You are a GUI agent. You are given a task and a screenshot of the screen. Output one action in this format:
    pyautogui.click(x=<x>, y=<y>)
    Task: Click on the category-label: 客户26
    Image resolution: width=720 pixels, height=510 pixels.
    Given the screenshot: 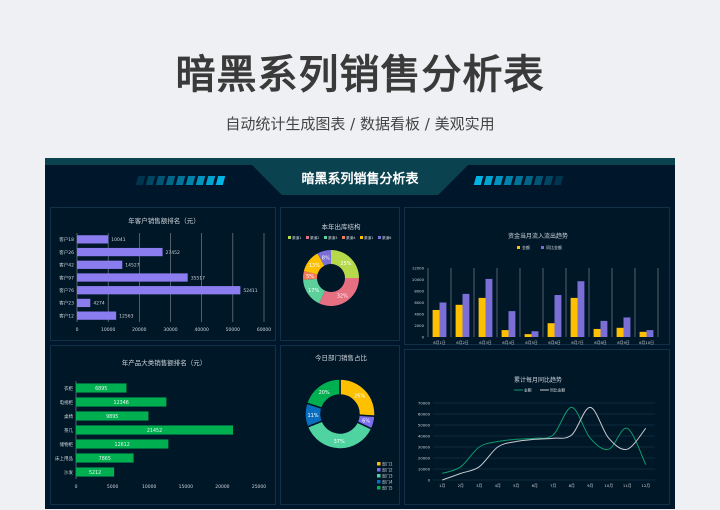 What is the action you would take?
    pyautogui.click(x=66, y=252)
    